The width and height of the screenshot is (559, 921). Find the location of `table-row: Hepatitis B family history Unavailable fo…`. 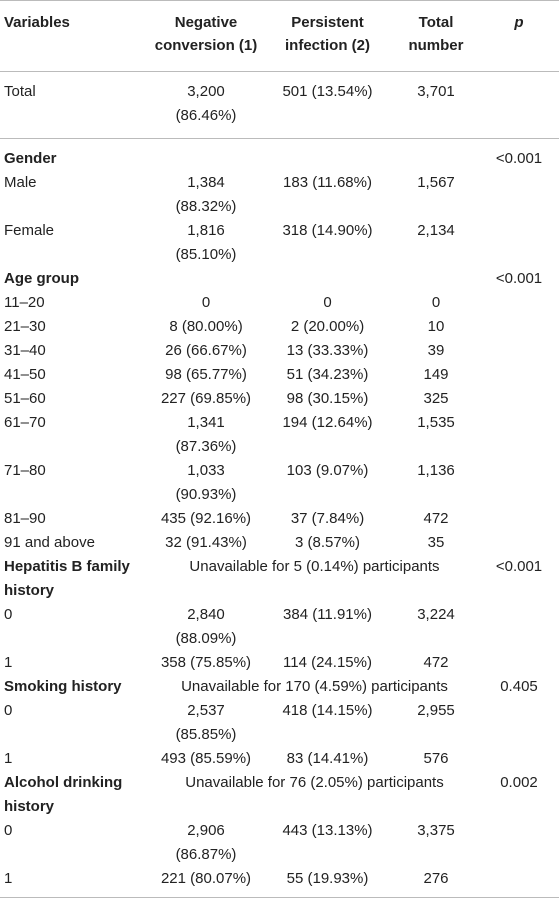

table-row: Hepatitis B family history Unavailable fo… is located at coordinates (279, 579).